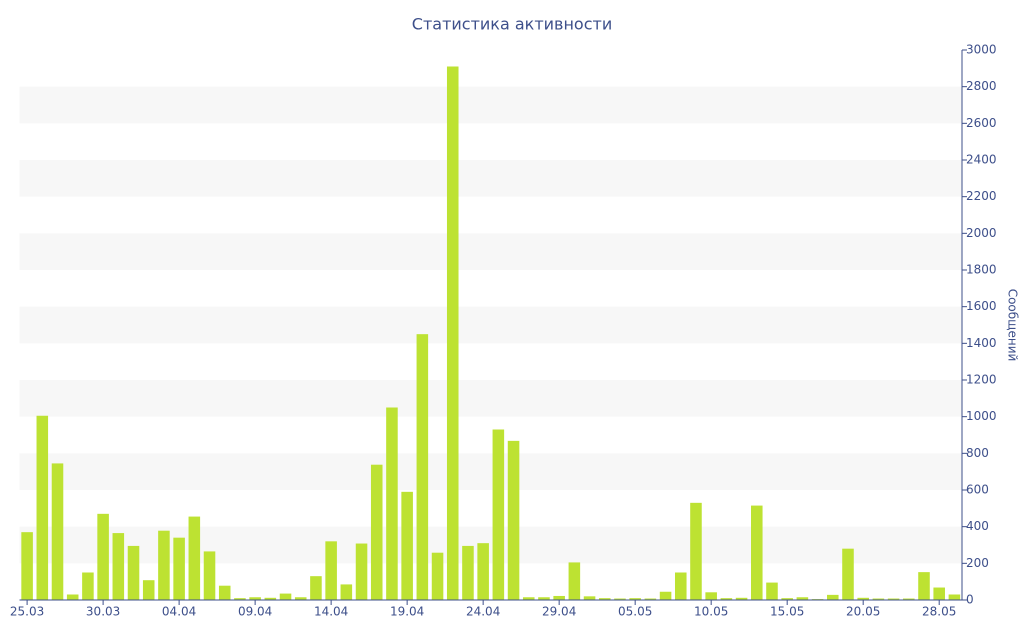  Describe the element at coordinates (981, 343) in the screenshot. I see `y-tick-label: 1400` at that location.